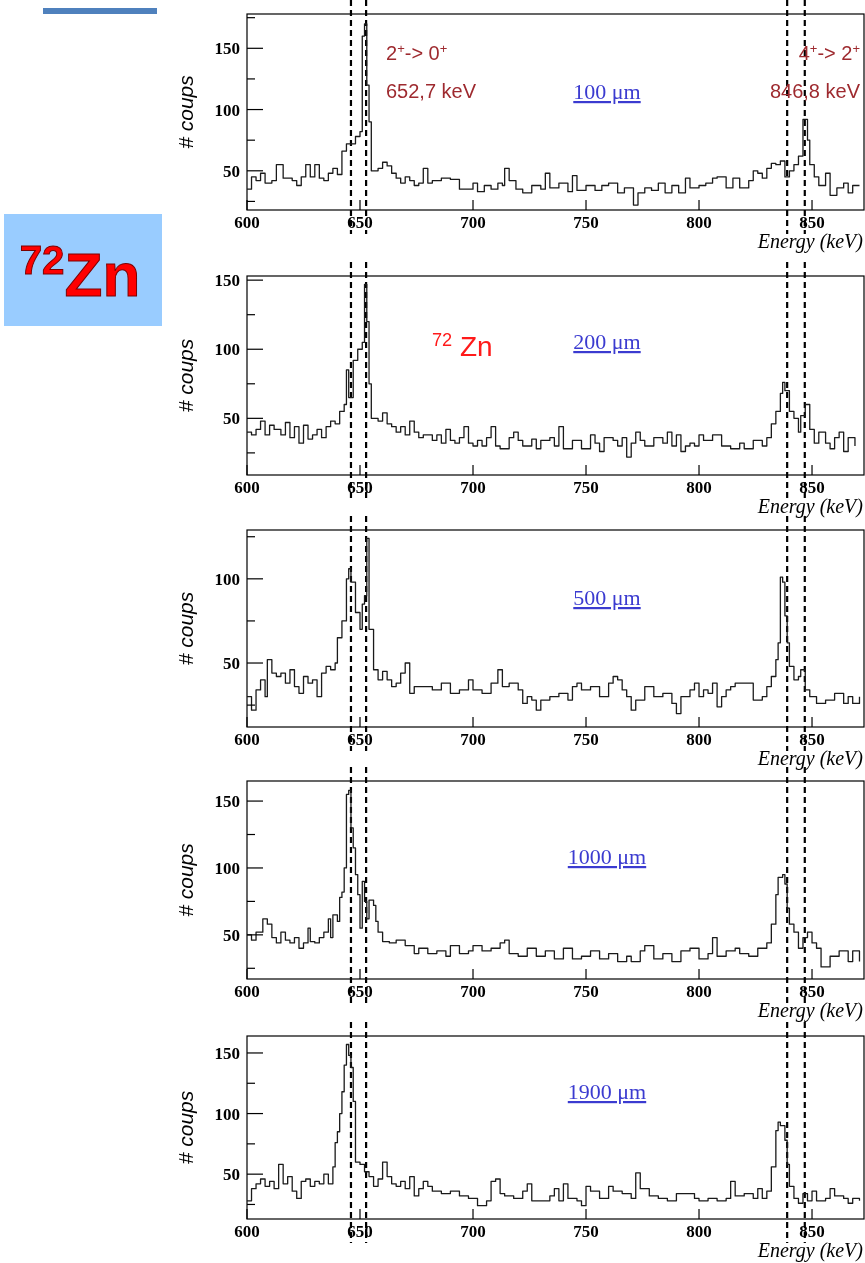 The height and width of the screenshot is (1263, 865). What do you see at coordinates (607, 597) in the screenshot?
I see `text: 500 μm` at bounding box center [607, 597].